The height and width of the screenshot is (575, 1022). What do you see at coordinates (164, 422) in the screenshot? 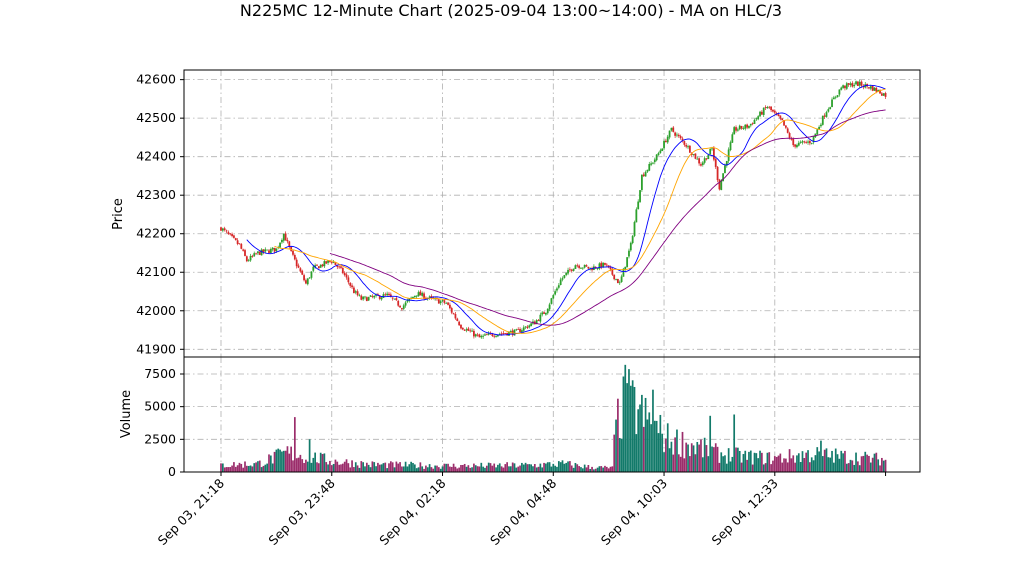
I see `volume-y-ticks: 0 2500 5000 7500` at bounding box center [164, 422].